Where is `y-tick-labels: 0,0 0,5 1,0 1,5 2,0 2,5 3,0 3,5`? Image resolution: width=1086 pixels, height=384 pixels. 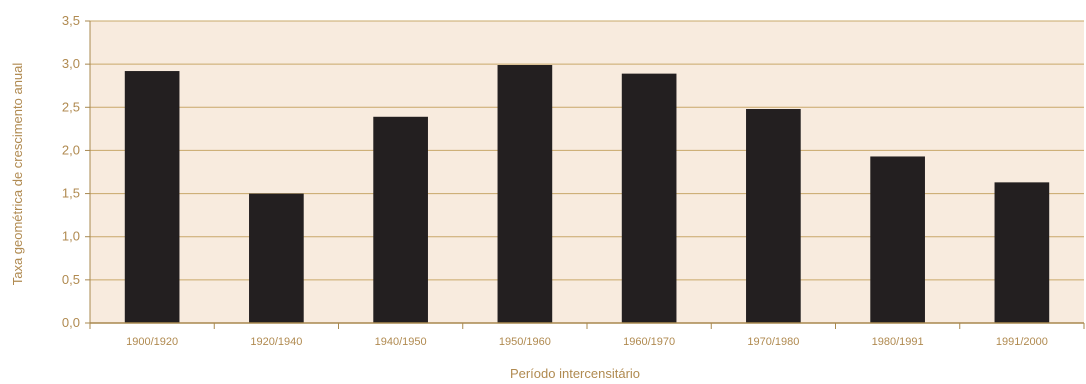
y-tick-labels: 0,0 0,5 1,0 1,5 2,0 2,5 3,0 3,5 is located at coordinates (71, 171).